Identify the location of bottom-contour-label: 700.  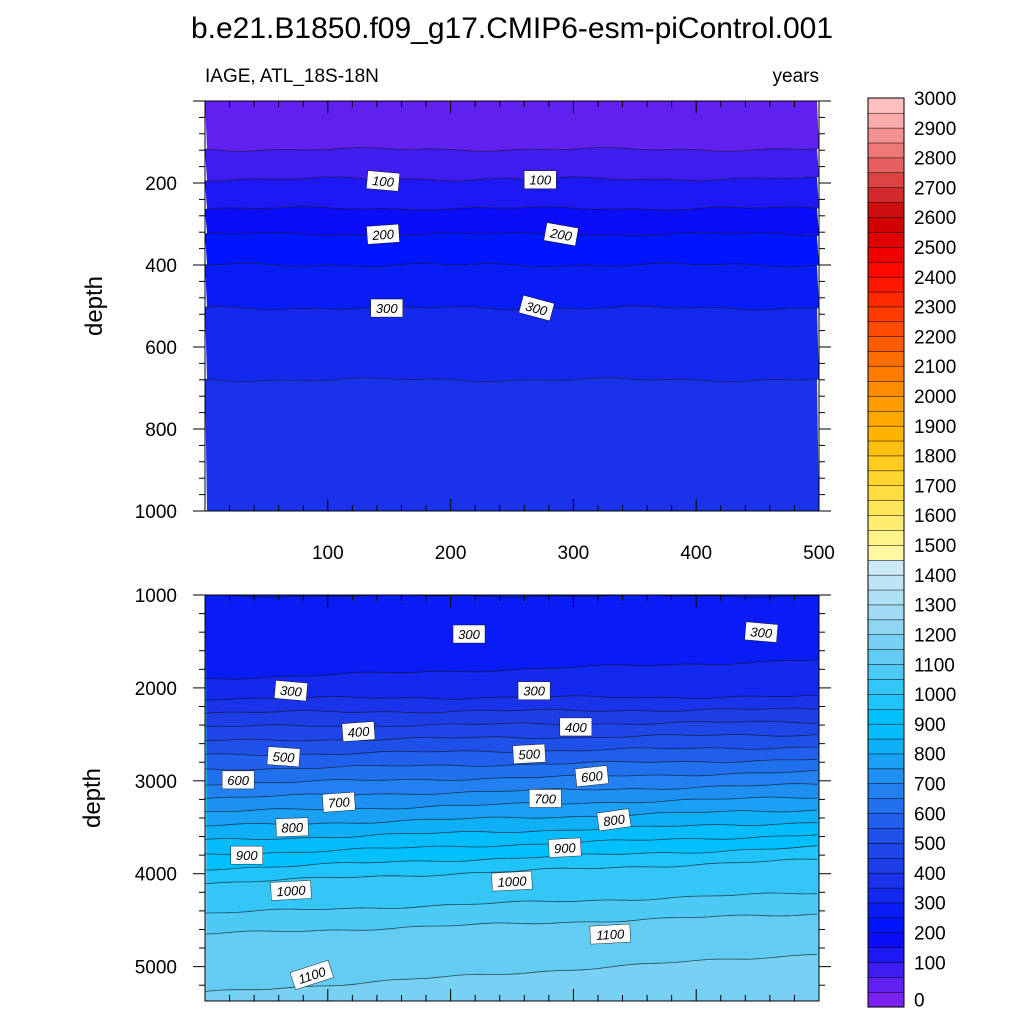
(545, 798).